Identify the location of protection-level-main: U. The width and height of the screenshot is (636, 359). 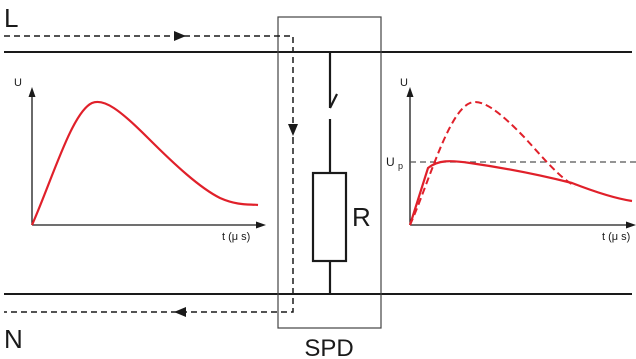
(390, 162).